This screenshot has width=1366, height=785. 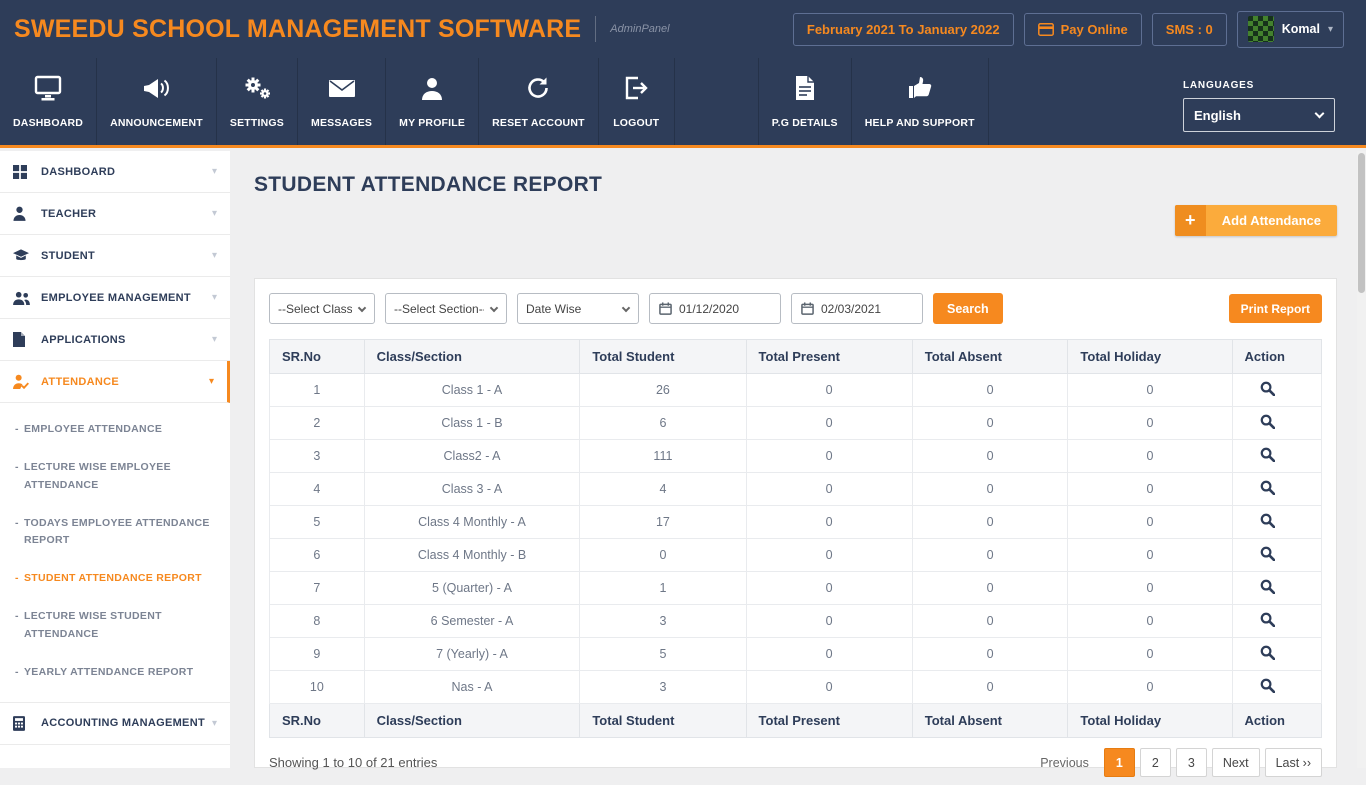 I want to click on class-select-wrap: --Select Class--, so click(x=322, y=308).